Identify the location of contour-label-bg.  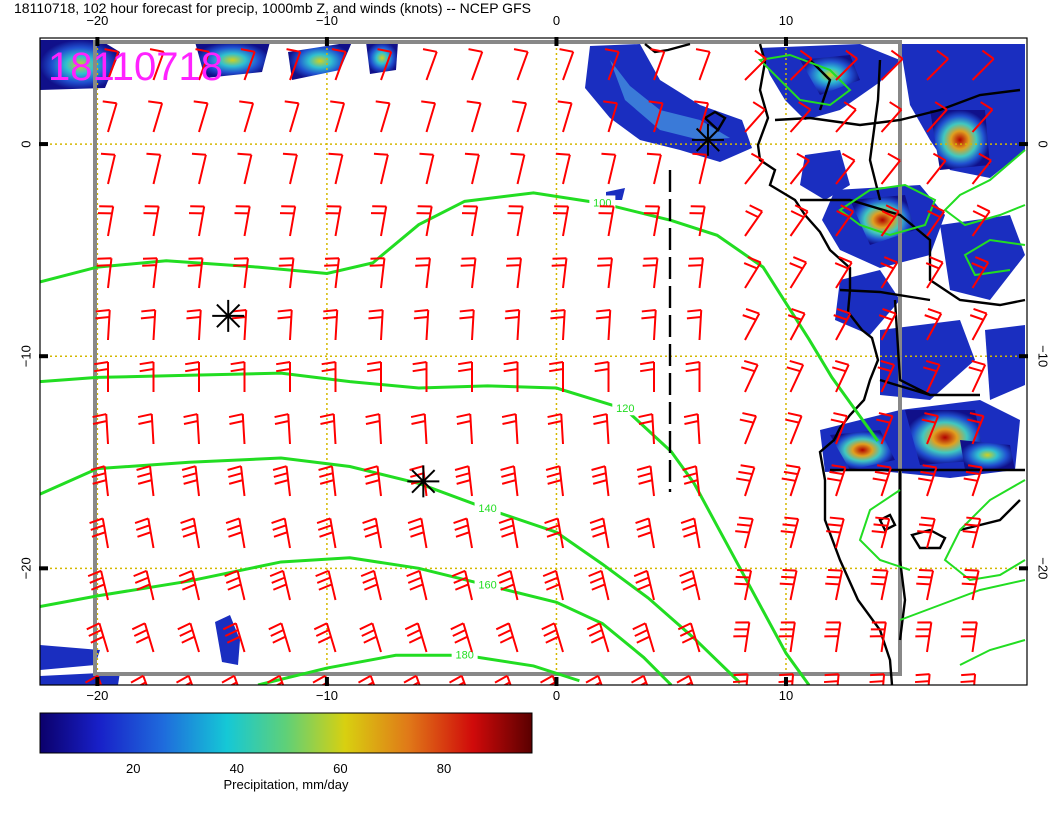
(487, 507).